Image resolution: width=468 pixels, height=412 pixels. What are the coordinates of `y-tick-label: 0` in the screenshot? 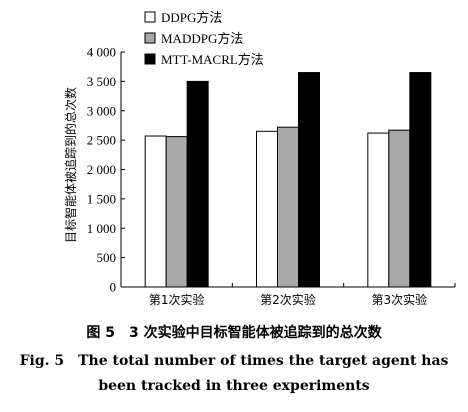 It's located at (113, 287).